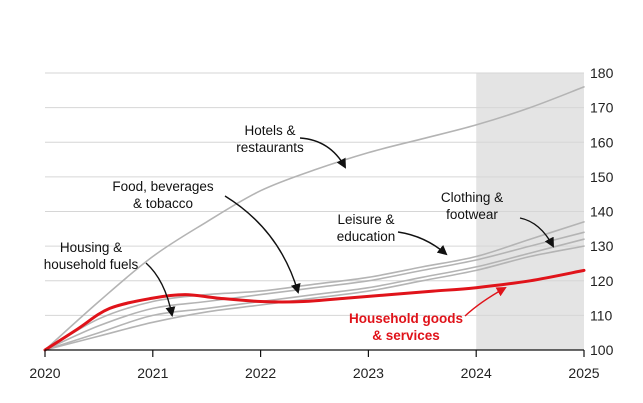 The width and height of the screenshot is (643, 403). What do you see at coordinates (602, 350) in the screenshot?
I see `y-tick-label: 100` at bounding box center [602, 350].